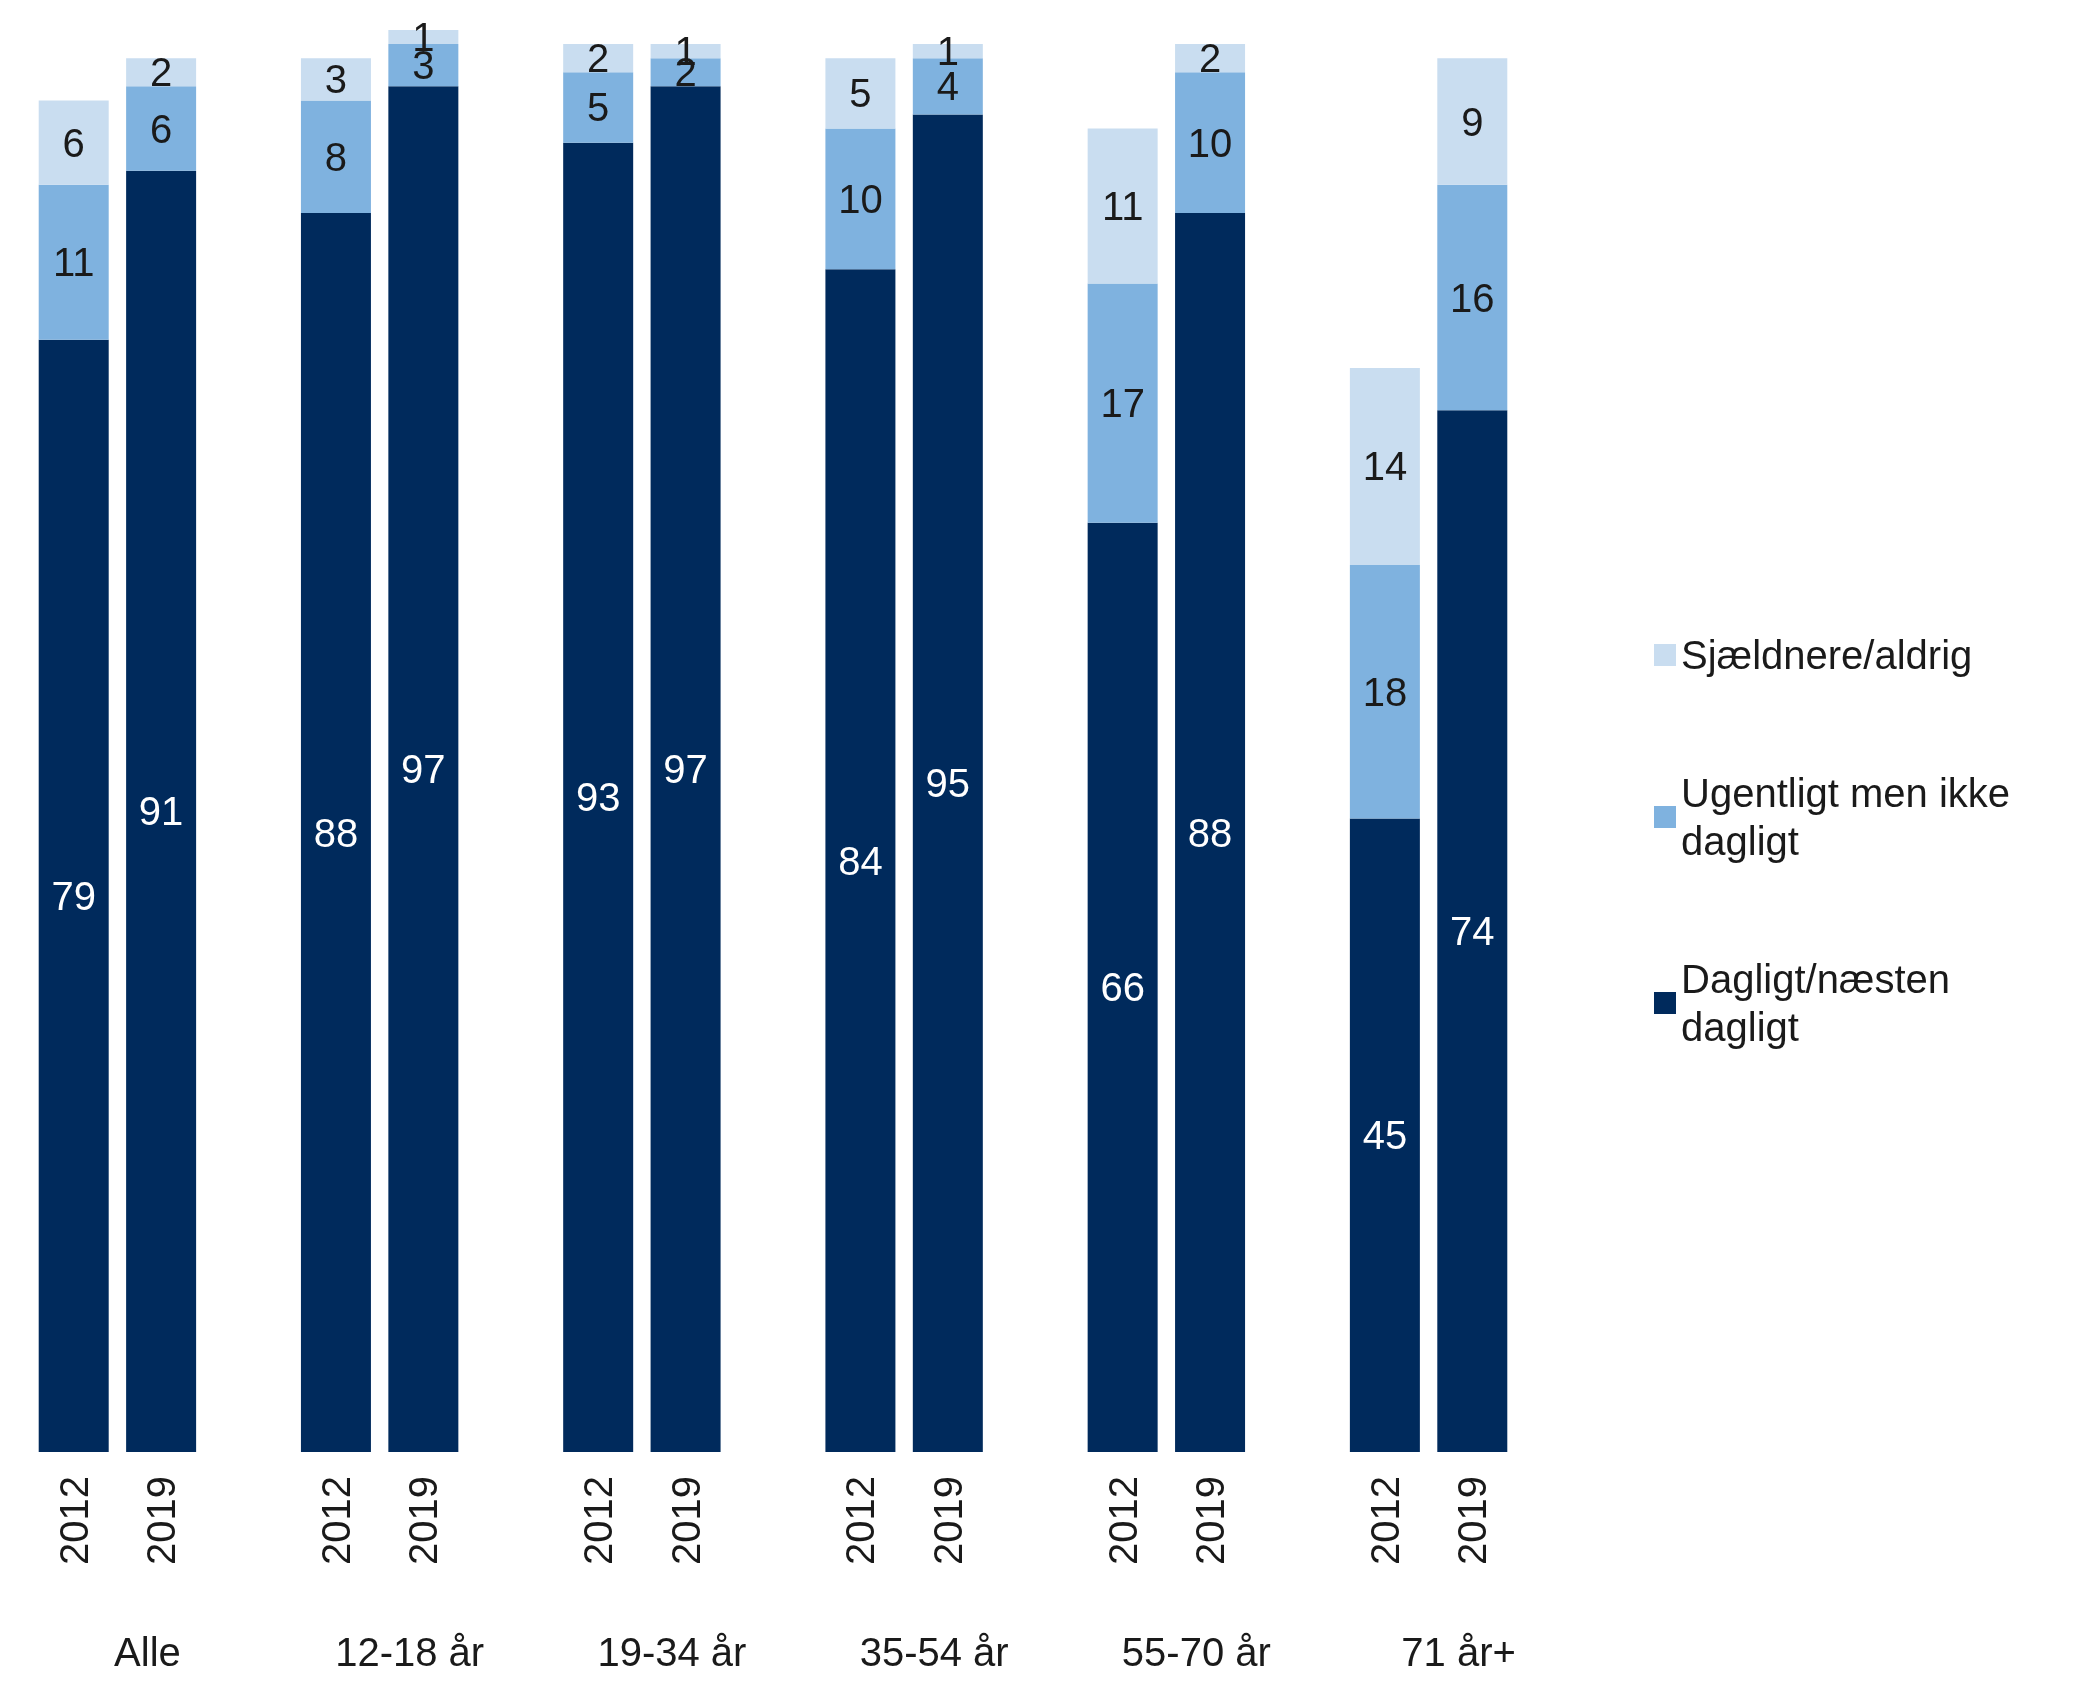 The width and height of the screenshot is (2076, 1682). I want to click on text: 35-54 år, so click(934, 1652).